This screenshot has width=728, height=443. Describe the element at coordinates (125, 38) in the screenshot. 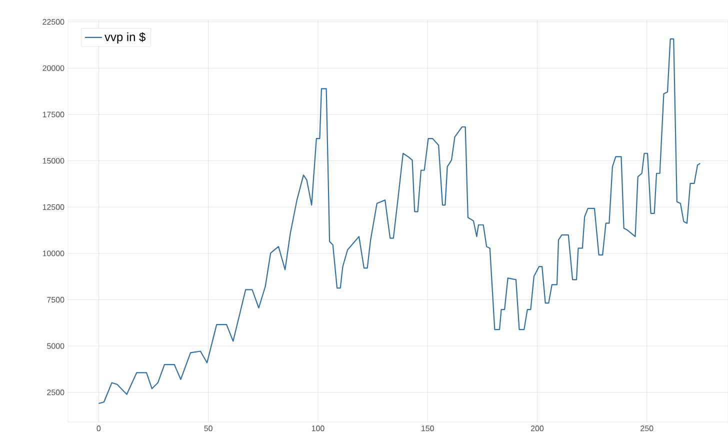

I see `legend-label: vvp in $` at that location.